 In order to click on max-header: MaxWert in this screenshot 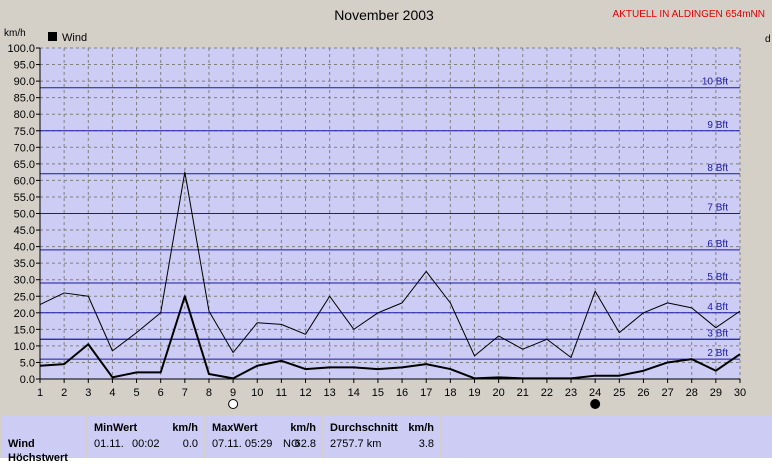, I will do `click(235, 428)`.